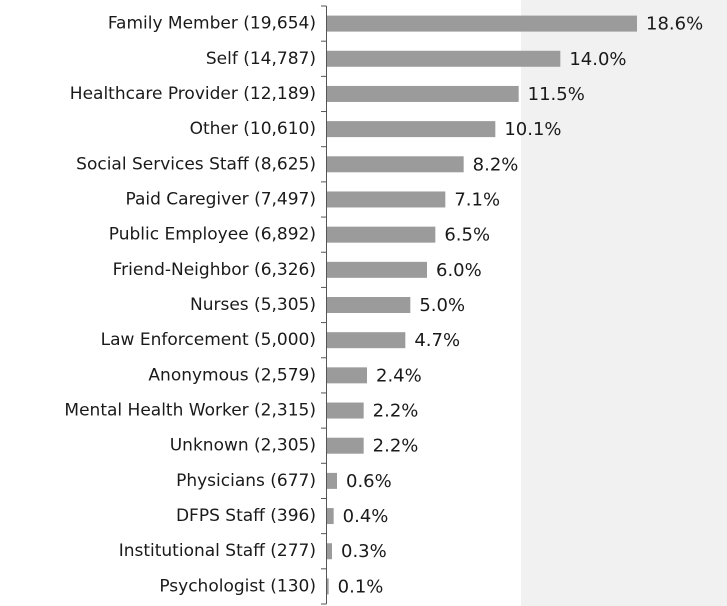 Image resolution: width=727 pixels, height=606 pixels. What do you see at coordinates (246, 516) in the screenshot?
I see `category-label: DFPS Staff (396)` at bounding box center [246, 516].